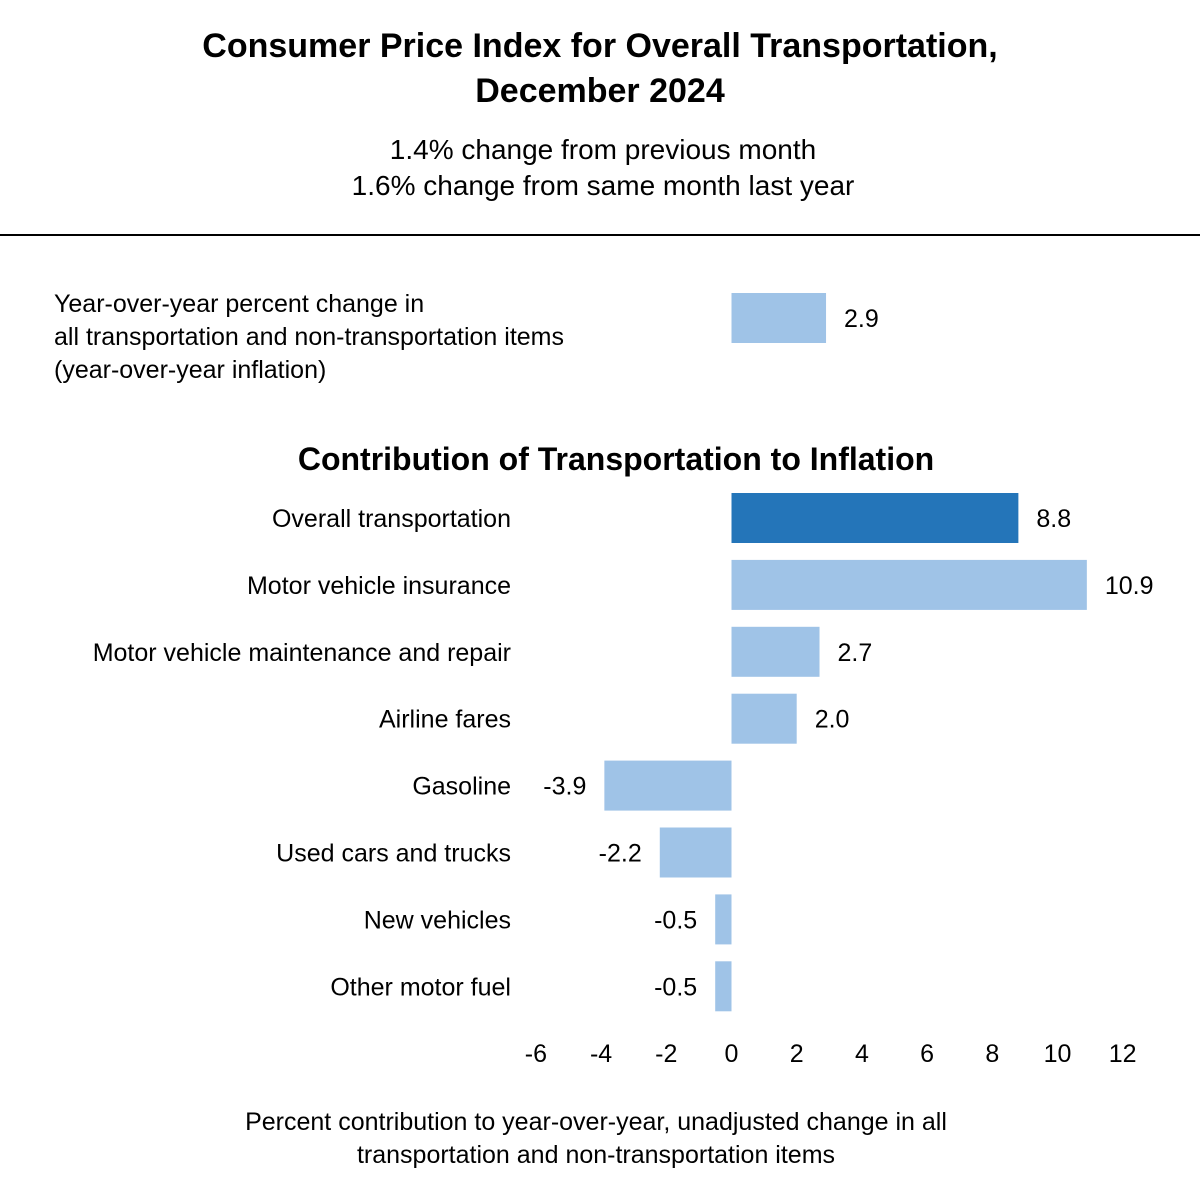 Image resolution: width=1200 pixels, height=1200 pixels. Describe the element at coordinates (797, 1054) in the screenshot. I see `x-tick-label: 2` at that location.